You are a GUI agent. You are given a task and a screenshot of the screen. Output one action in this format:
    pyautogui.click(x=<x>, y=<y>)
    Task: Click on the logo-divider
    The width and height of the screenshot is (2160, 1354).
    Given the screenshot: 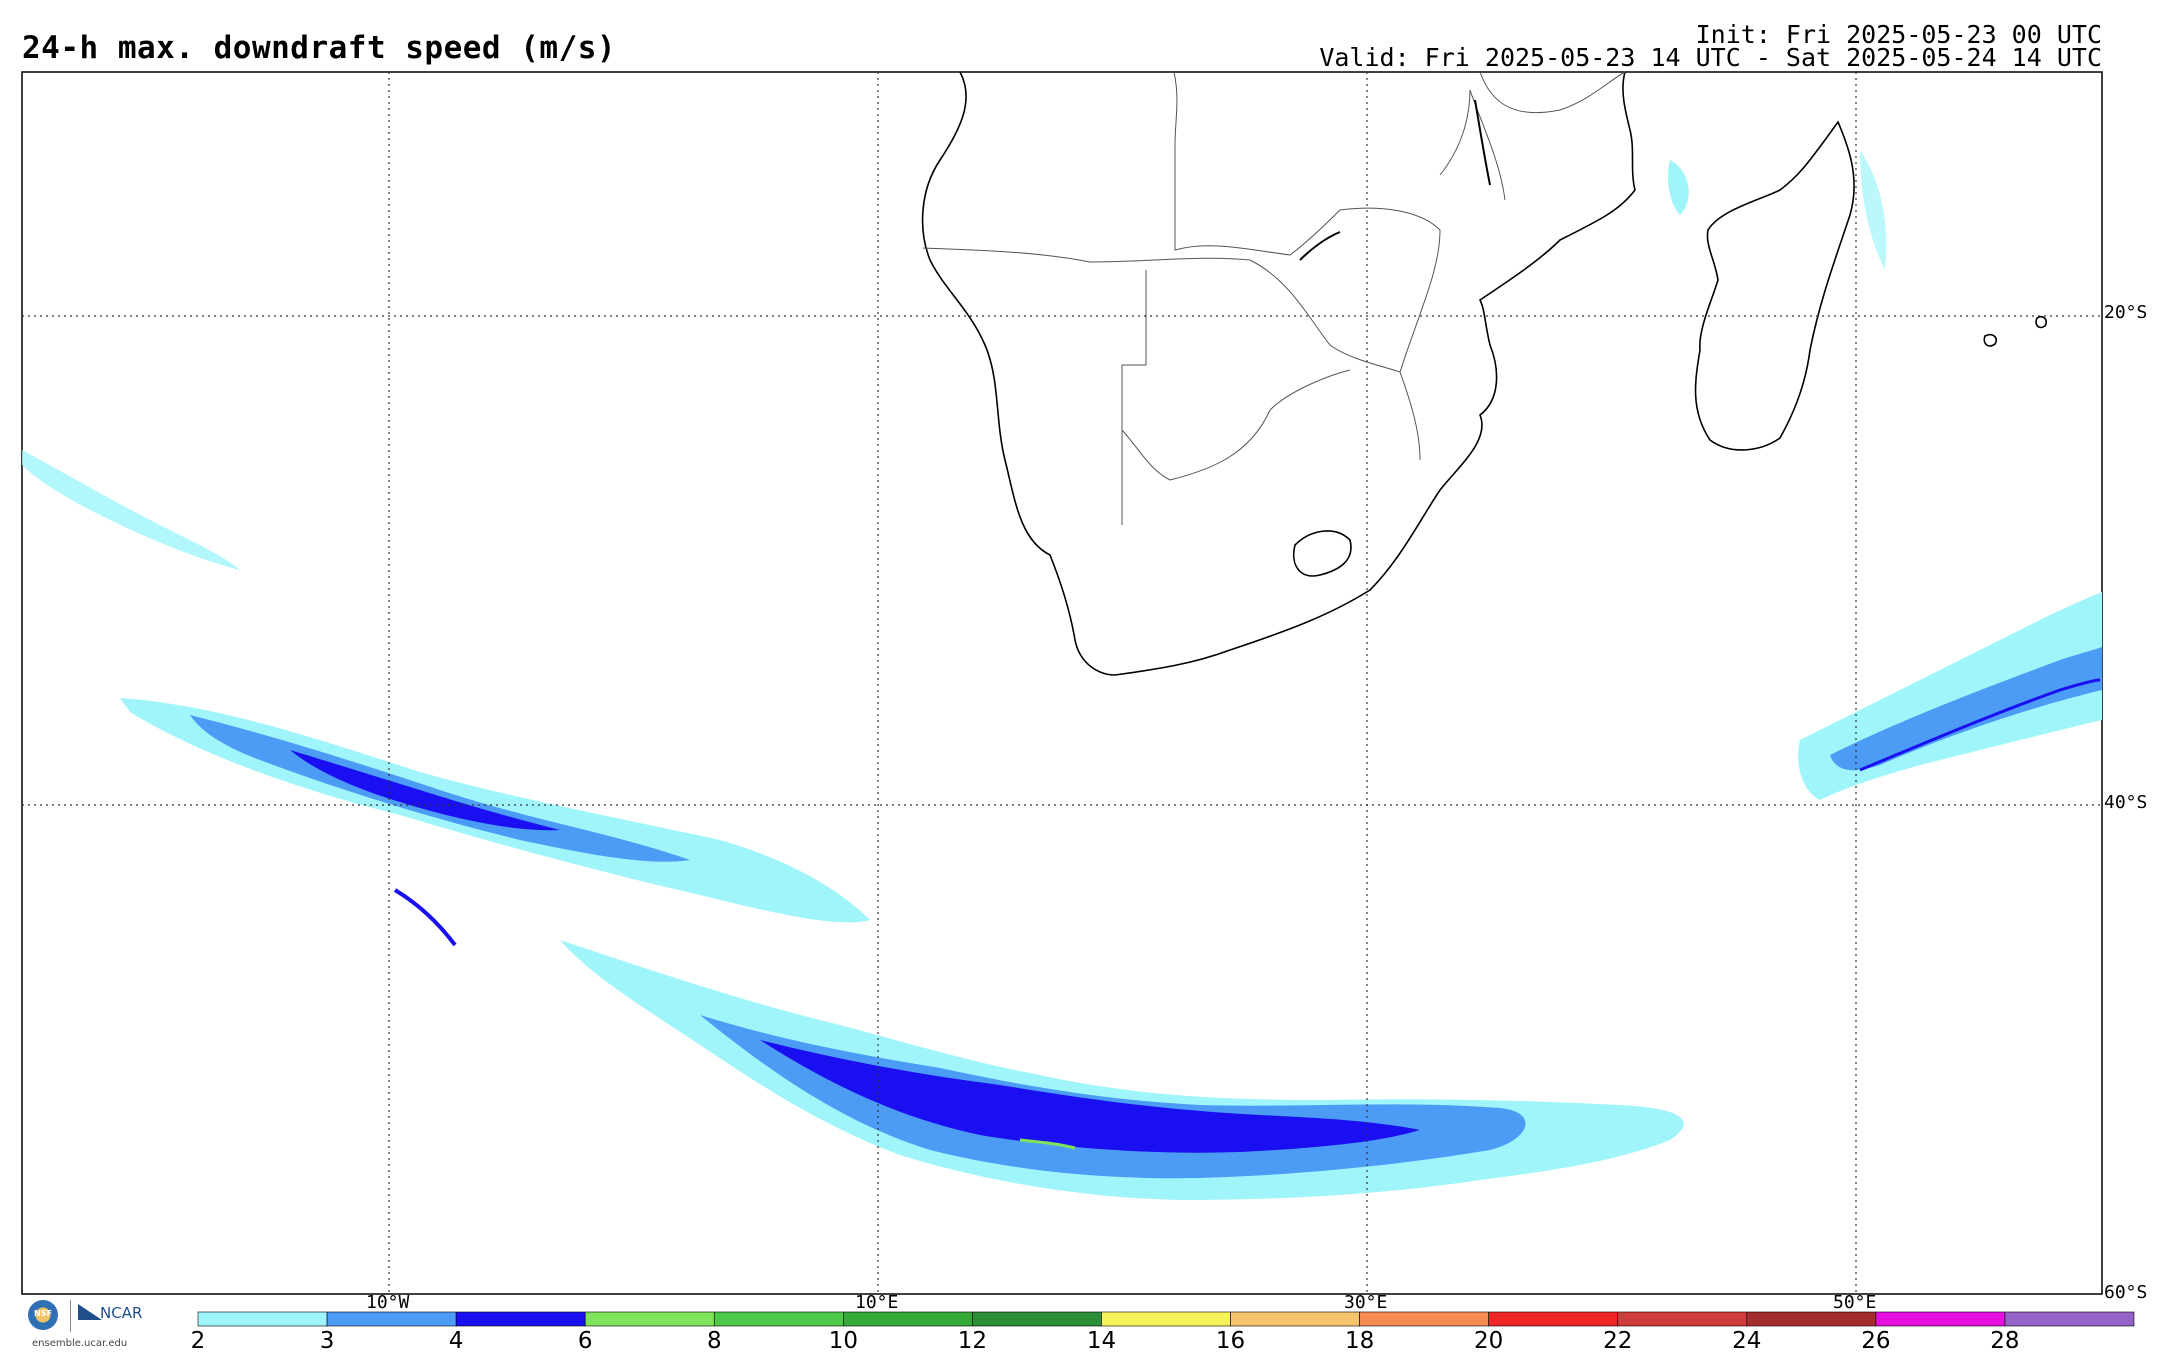 What is the action you would take?
    pyautogui.click(x=70, y=1316)
    